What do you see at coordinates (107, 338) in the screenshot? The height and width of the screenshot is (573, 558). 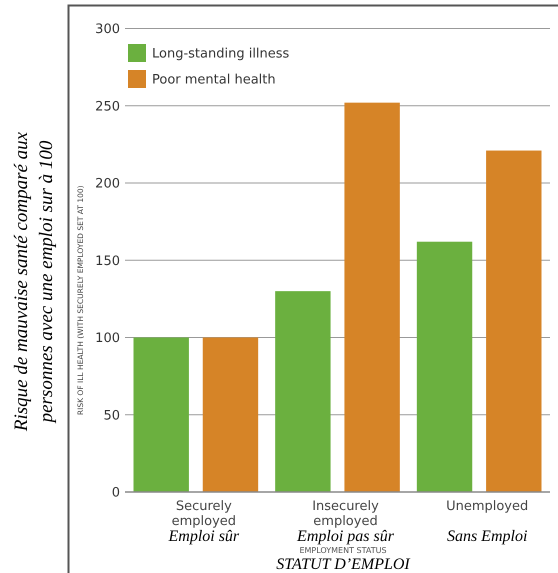 I see `y-tick-label: 100` at bounding box center [107, 338].